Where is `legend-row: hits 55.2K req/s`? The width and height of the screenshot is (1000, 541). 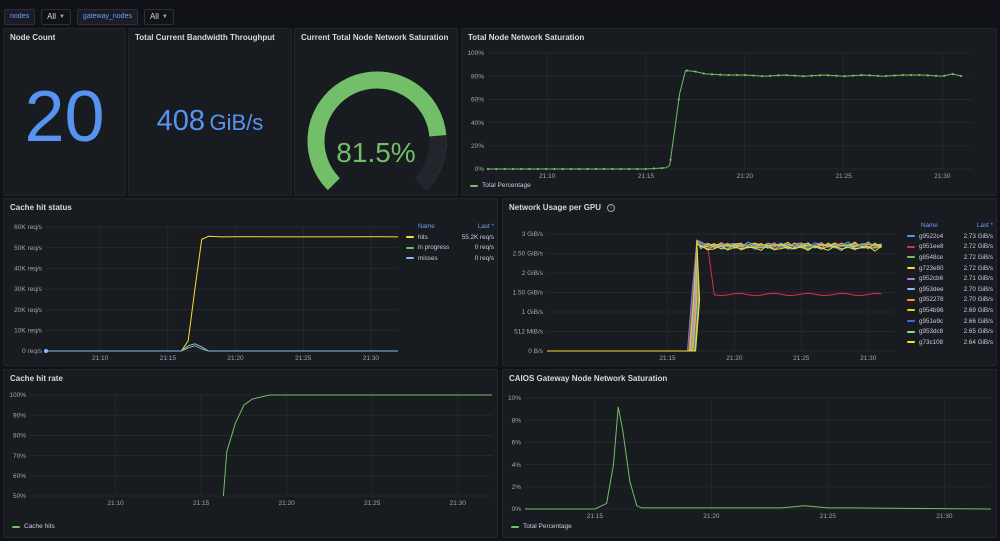
legend-row: hits 55.2K req/s is located at coordinates (450, 237).